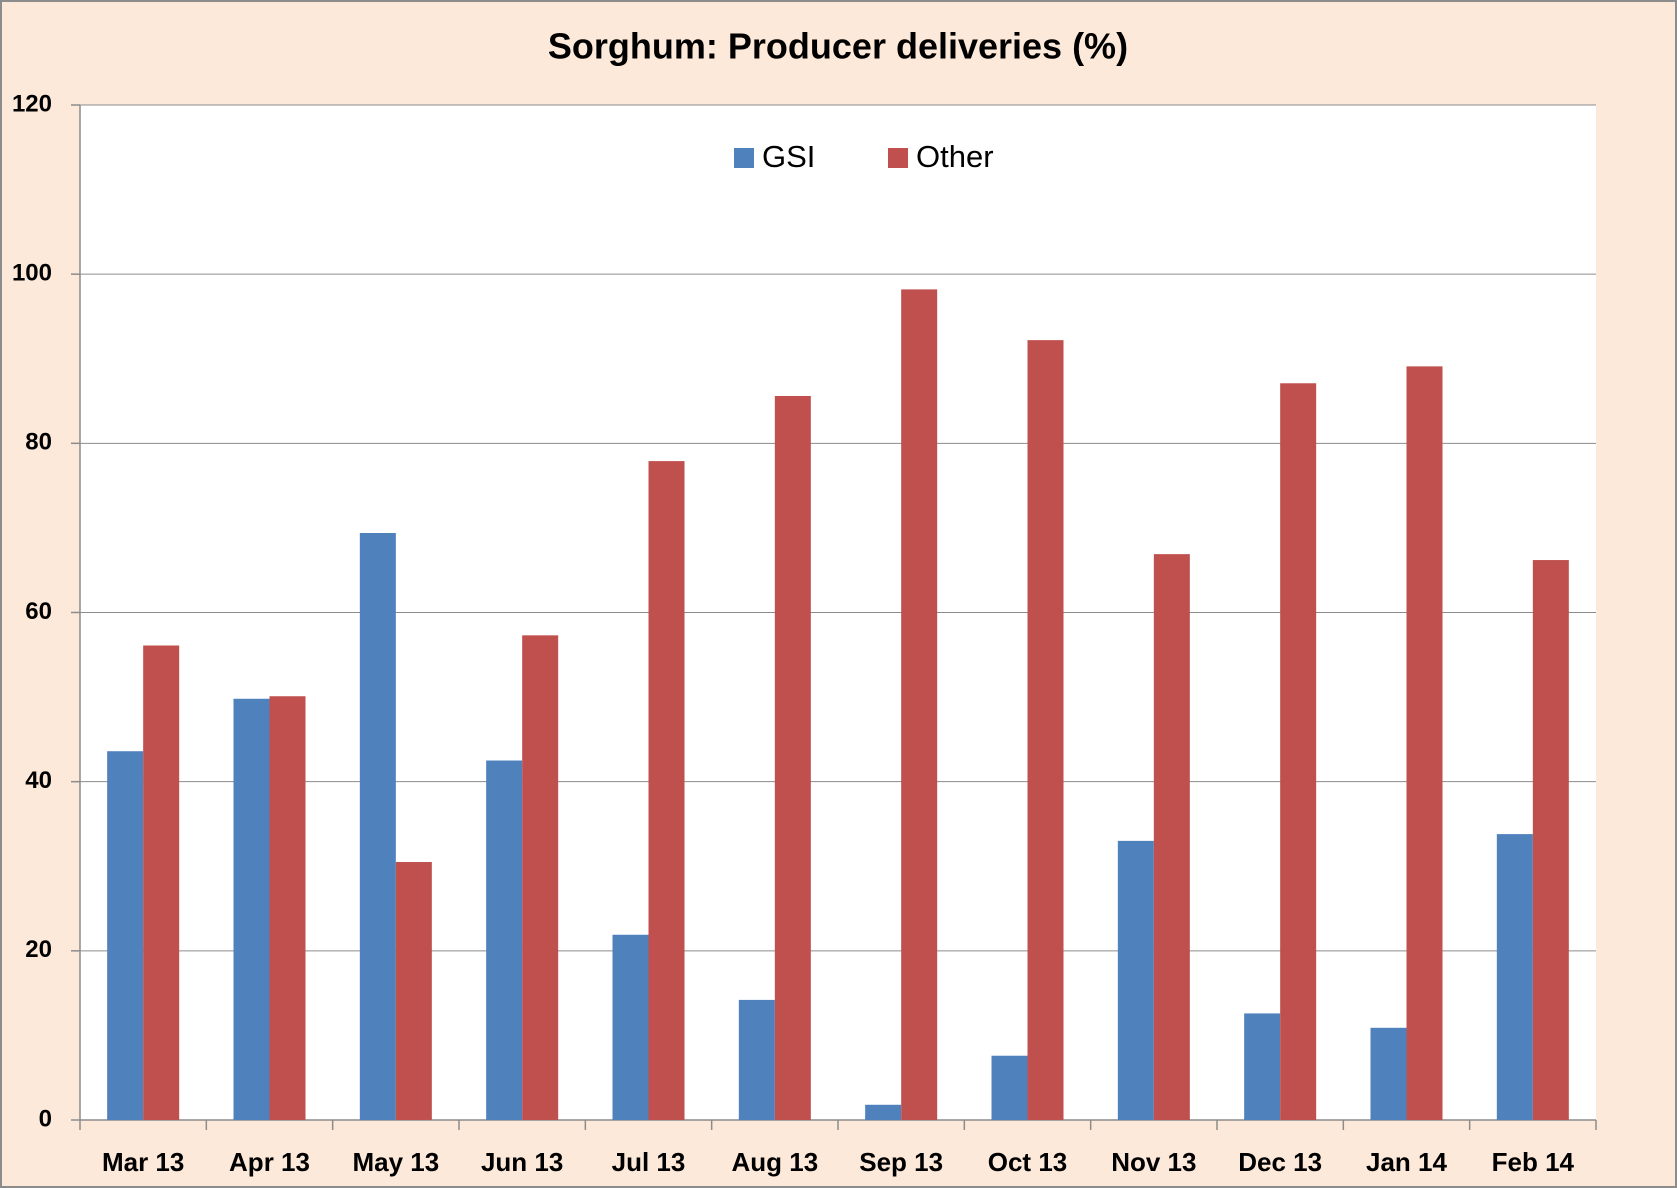  I want to click on x-tick-label: Feb 14, so click(1533, 1162).